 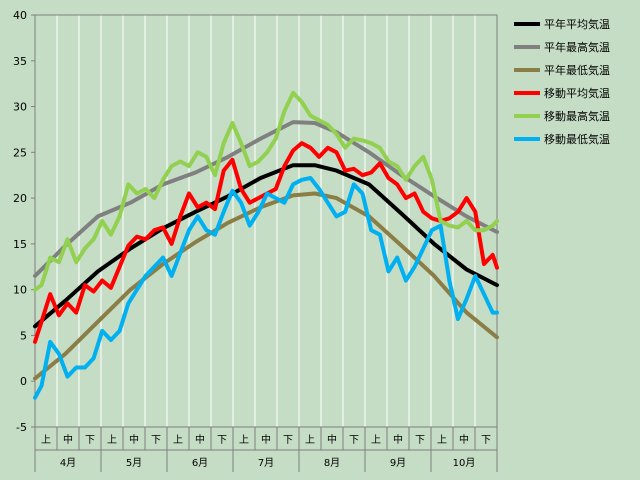 What do you see at coordinates (266, 463) in the screenshot?
I see `month-label: 7月` at bounding box center [266, 463].